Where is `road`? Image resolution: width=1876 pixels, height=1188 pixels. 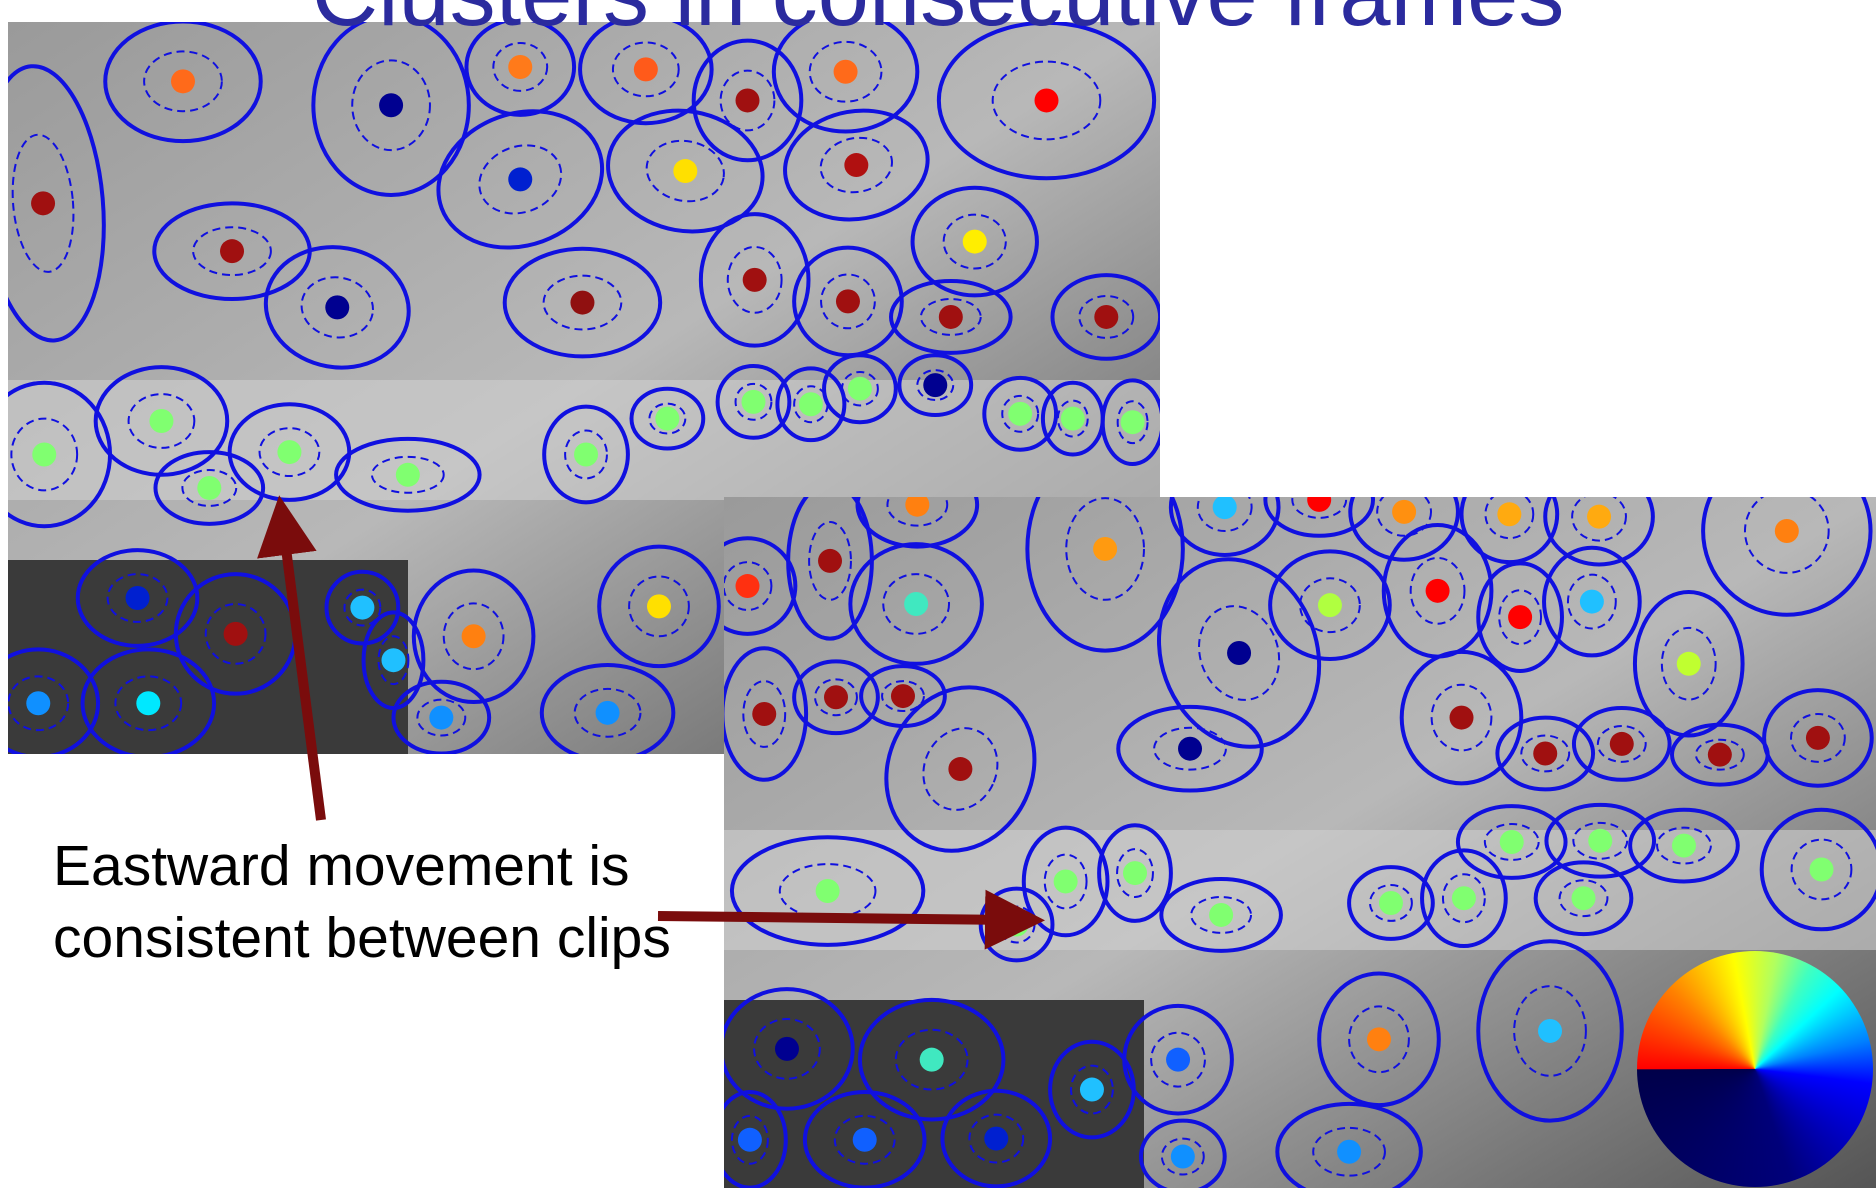 road is located at coordinates (1300, 890).